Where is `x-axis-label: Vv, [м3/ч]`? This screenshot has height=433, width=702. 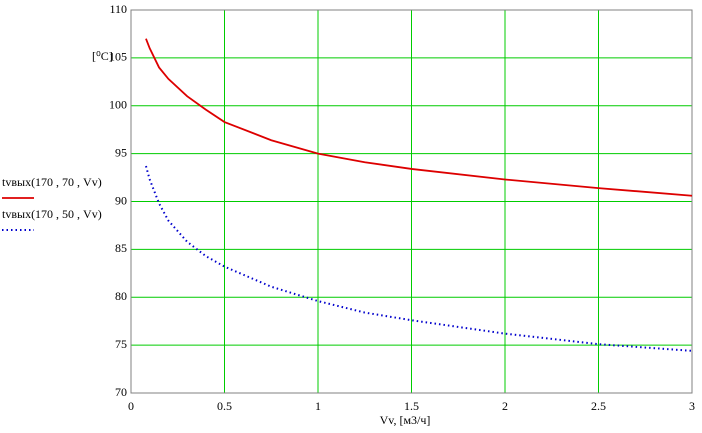 x-axis-label: Vv, [м3/ч] is located at coordinates (405, 420).